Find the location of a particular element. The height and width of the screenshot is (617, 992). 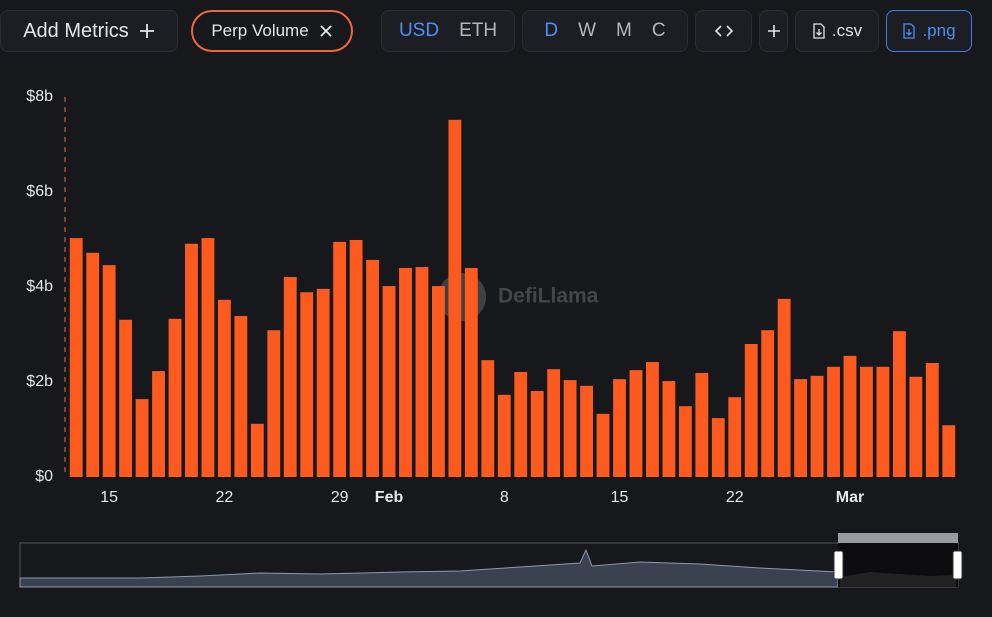

metric-chip-label: Perp Volume is located at coordinates (260, 30).